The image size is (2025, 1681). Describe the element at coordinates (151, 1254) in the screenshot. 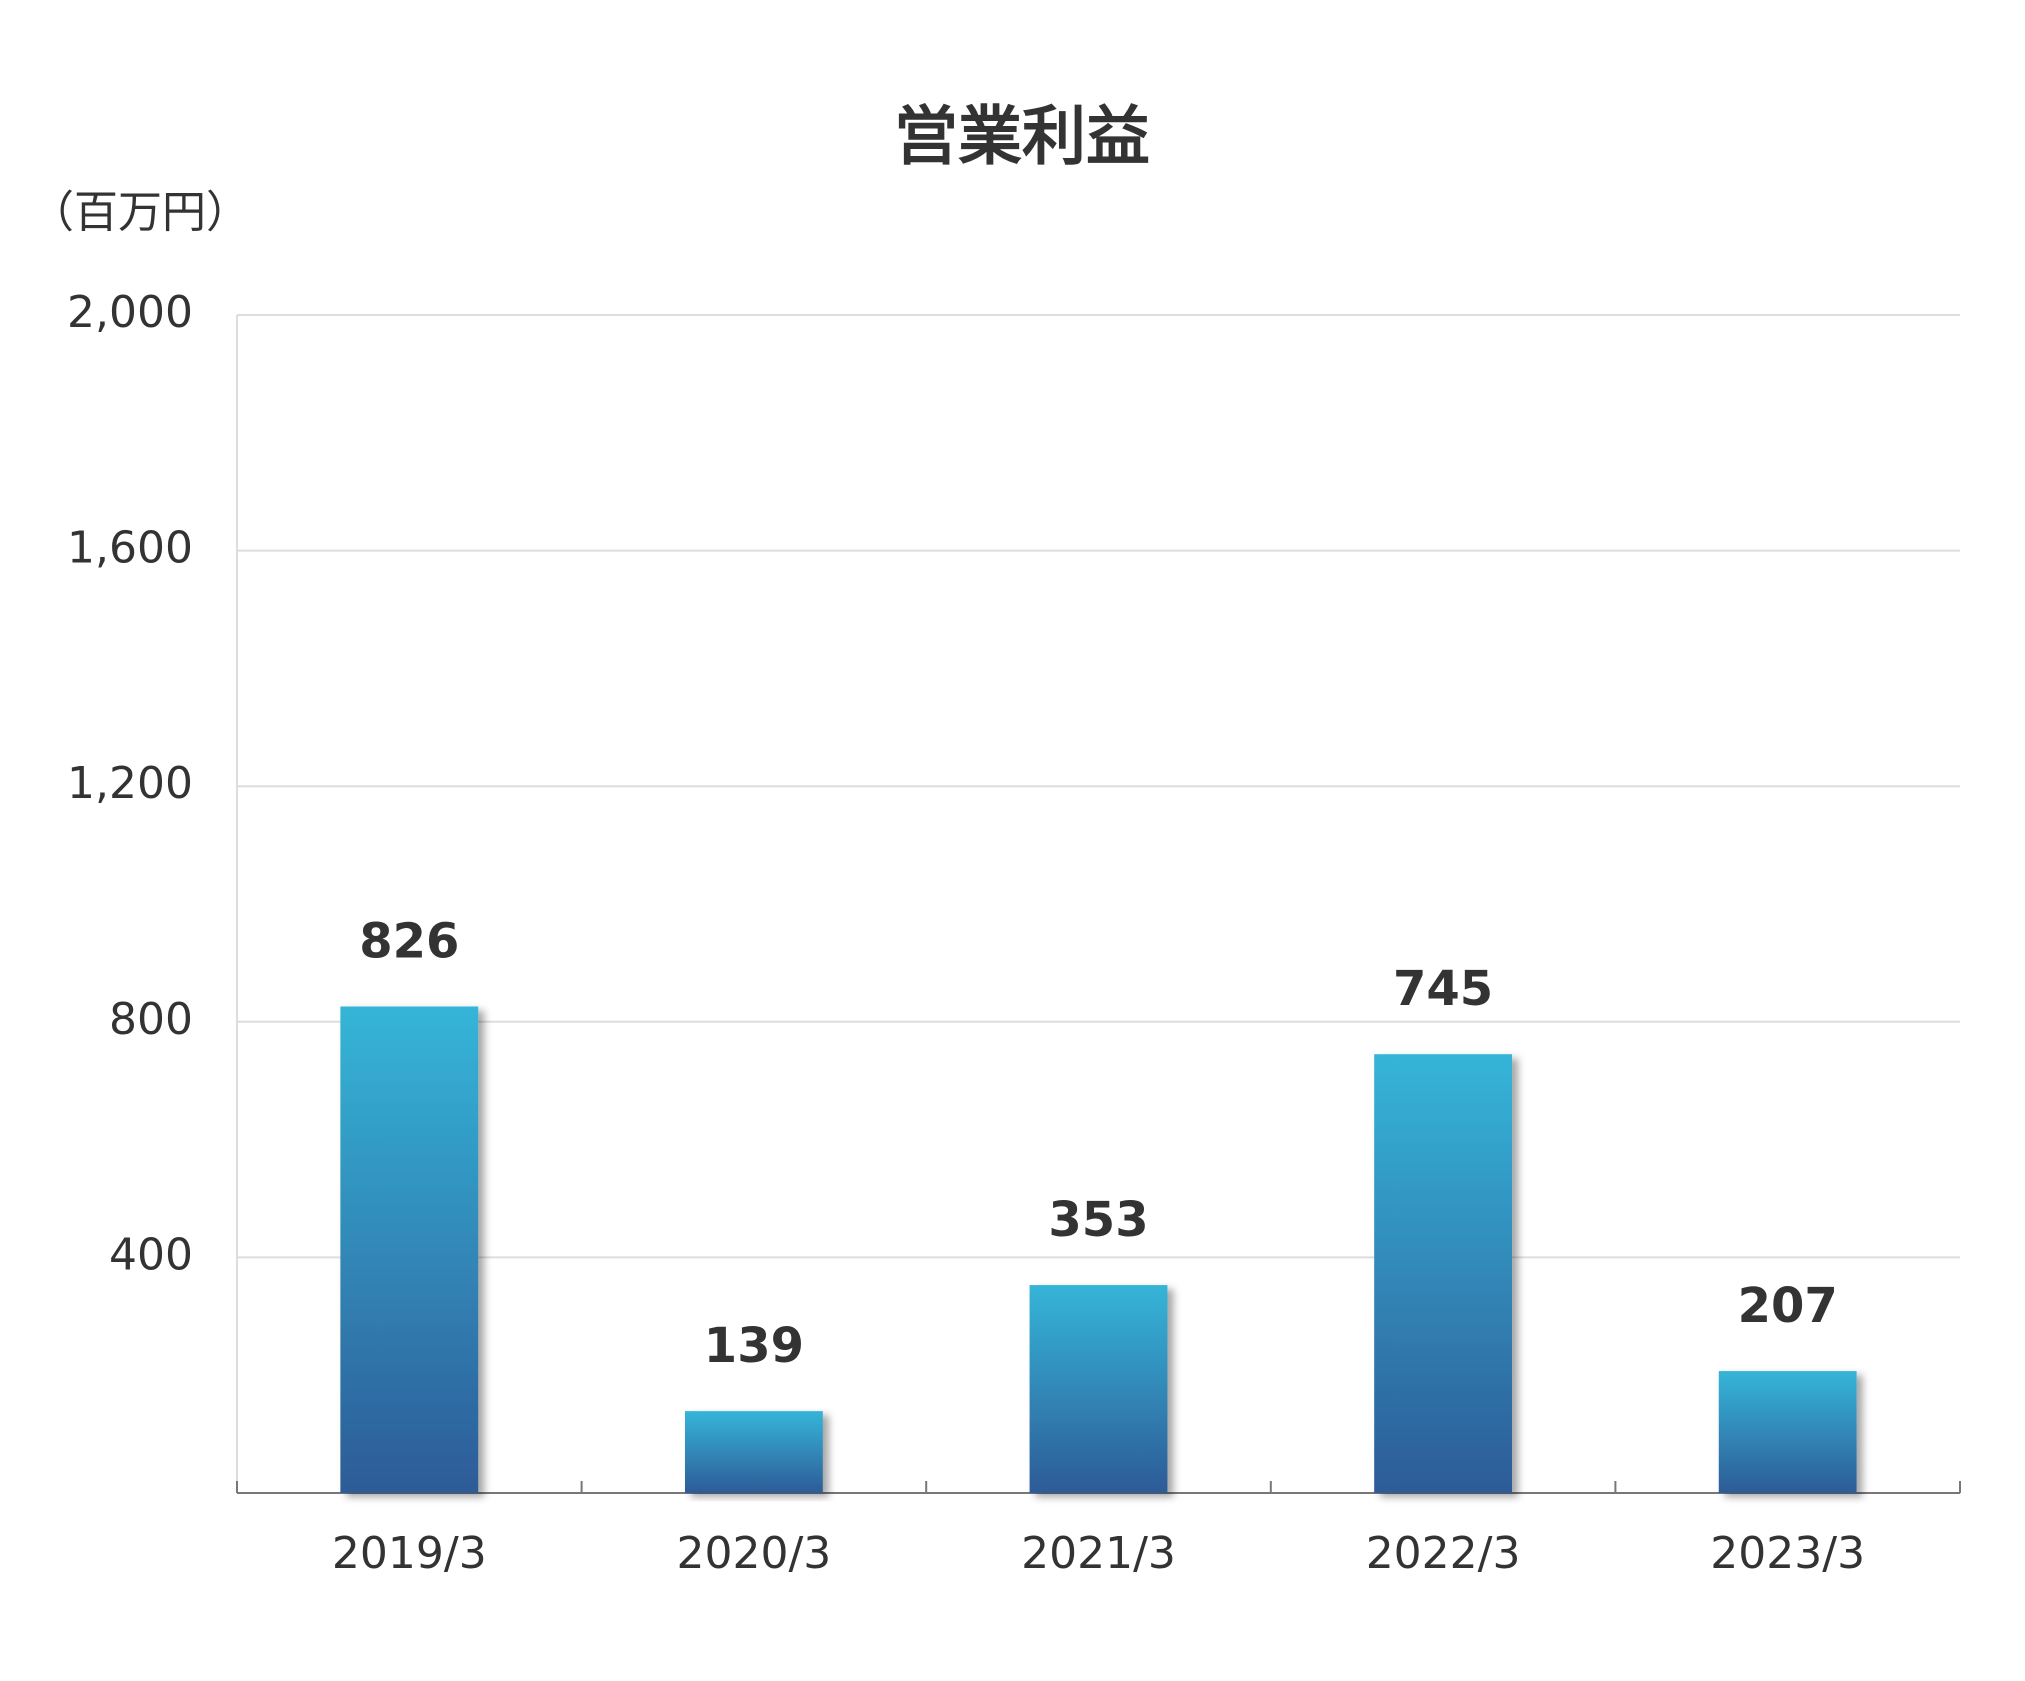

I see `y-tick-label: 400` at that location.